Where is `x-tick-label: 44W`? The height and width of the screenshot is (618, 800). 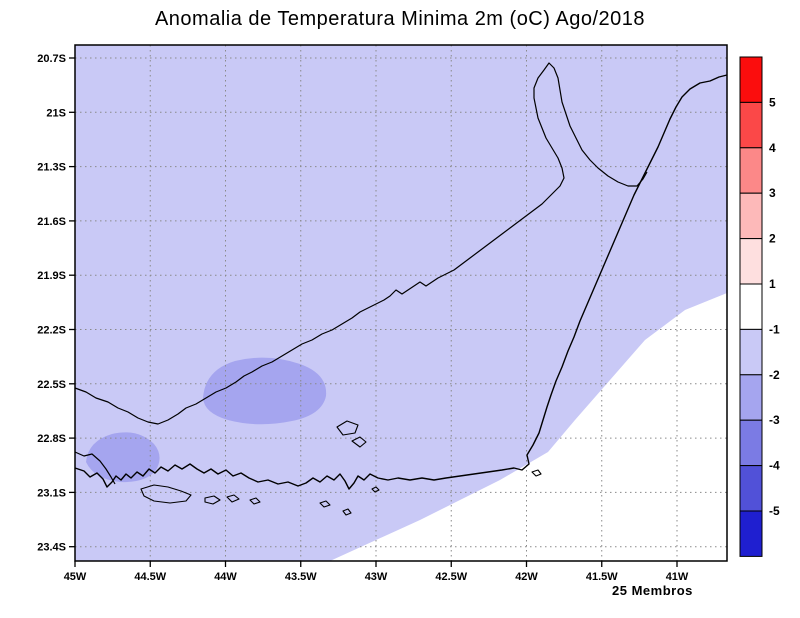 x-tick-label: 44W is located at coordinates (225, 577).